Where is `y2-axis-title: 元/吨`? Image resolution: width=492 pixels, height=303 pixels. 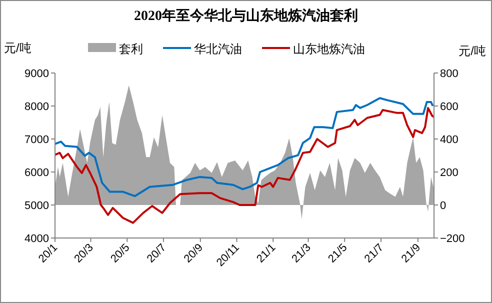
y2-axis-title: 元/吨 is located at coordinates (472, 51).